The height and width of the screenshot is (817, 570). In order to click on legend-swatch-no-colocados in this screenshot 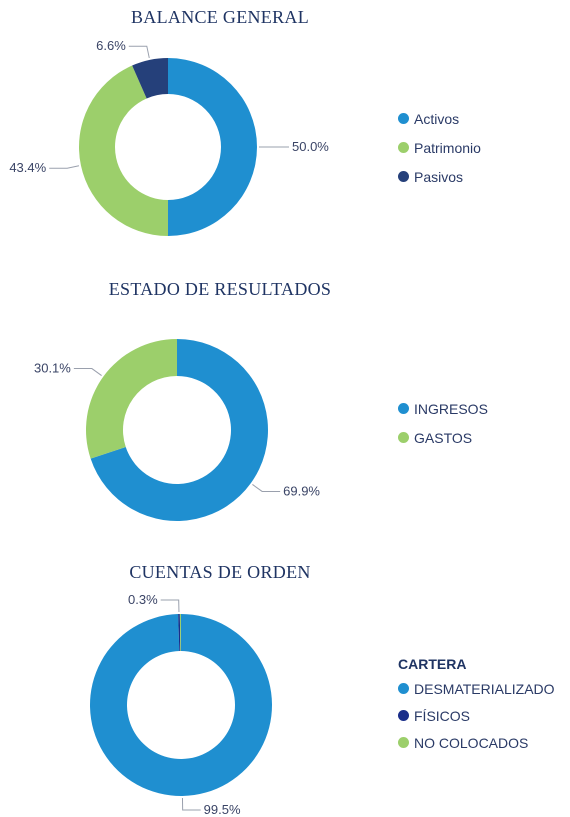, I will do `click(403, 742)`.